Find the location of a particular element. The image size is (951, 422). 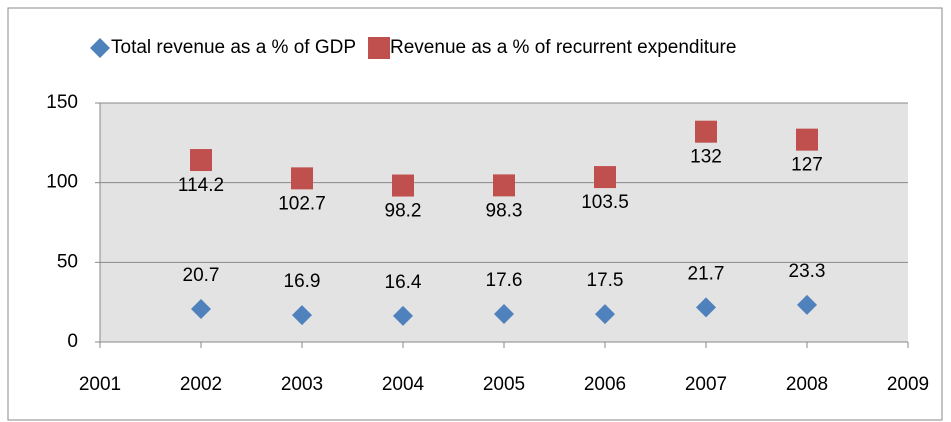

x-tick-label: 2009 is located at coordinates (908, 384).